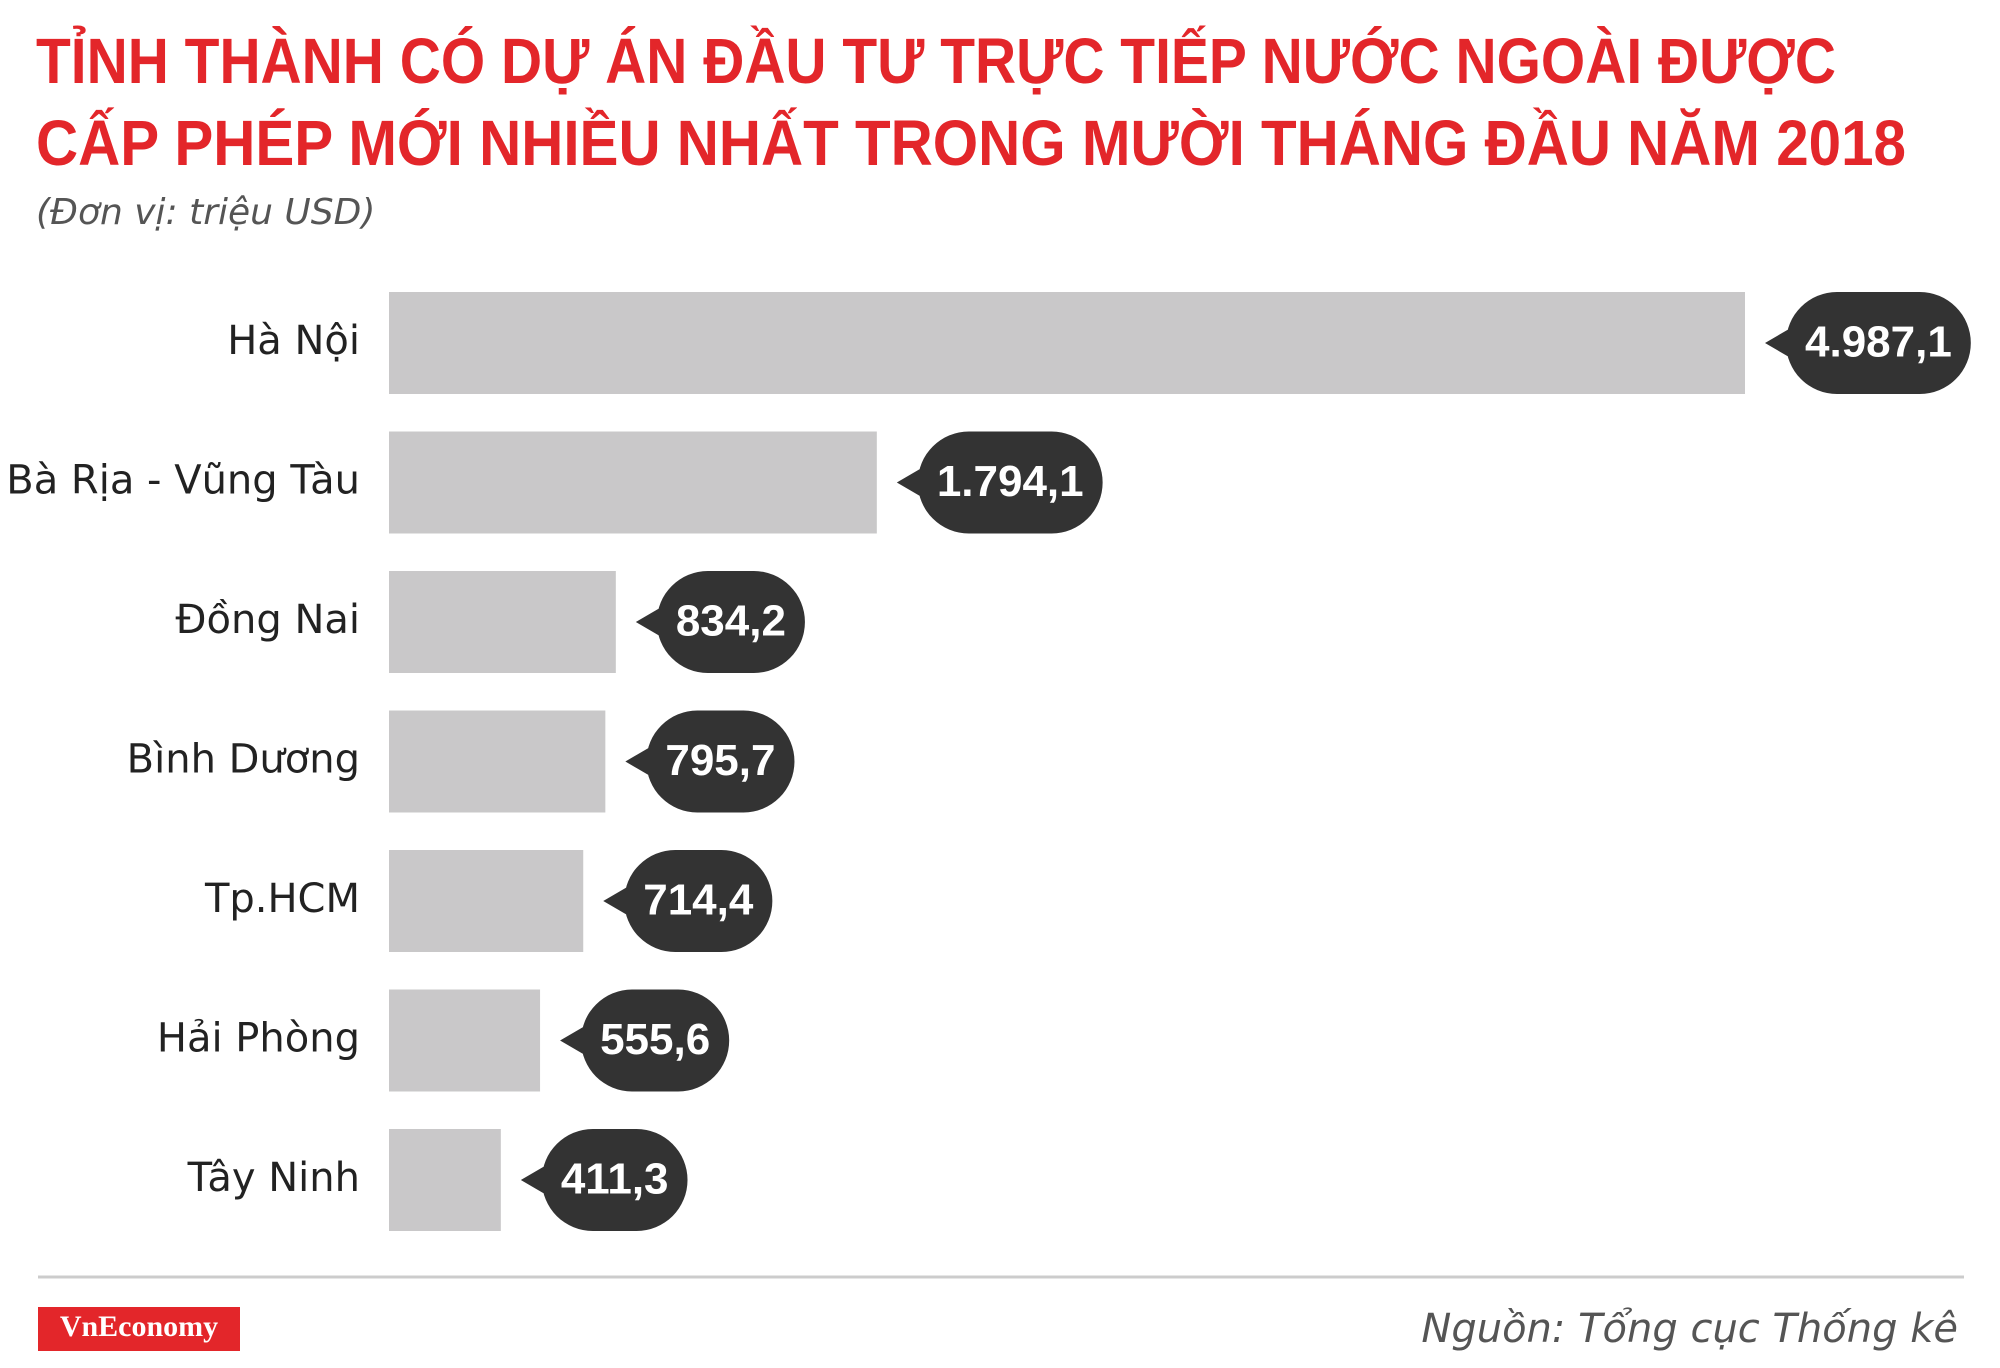  What do you see at coordinates (243, 760) in the screenshot?
I see `category-label: Bình Dương` at bounding box center [243, 760].